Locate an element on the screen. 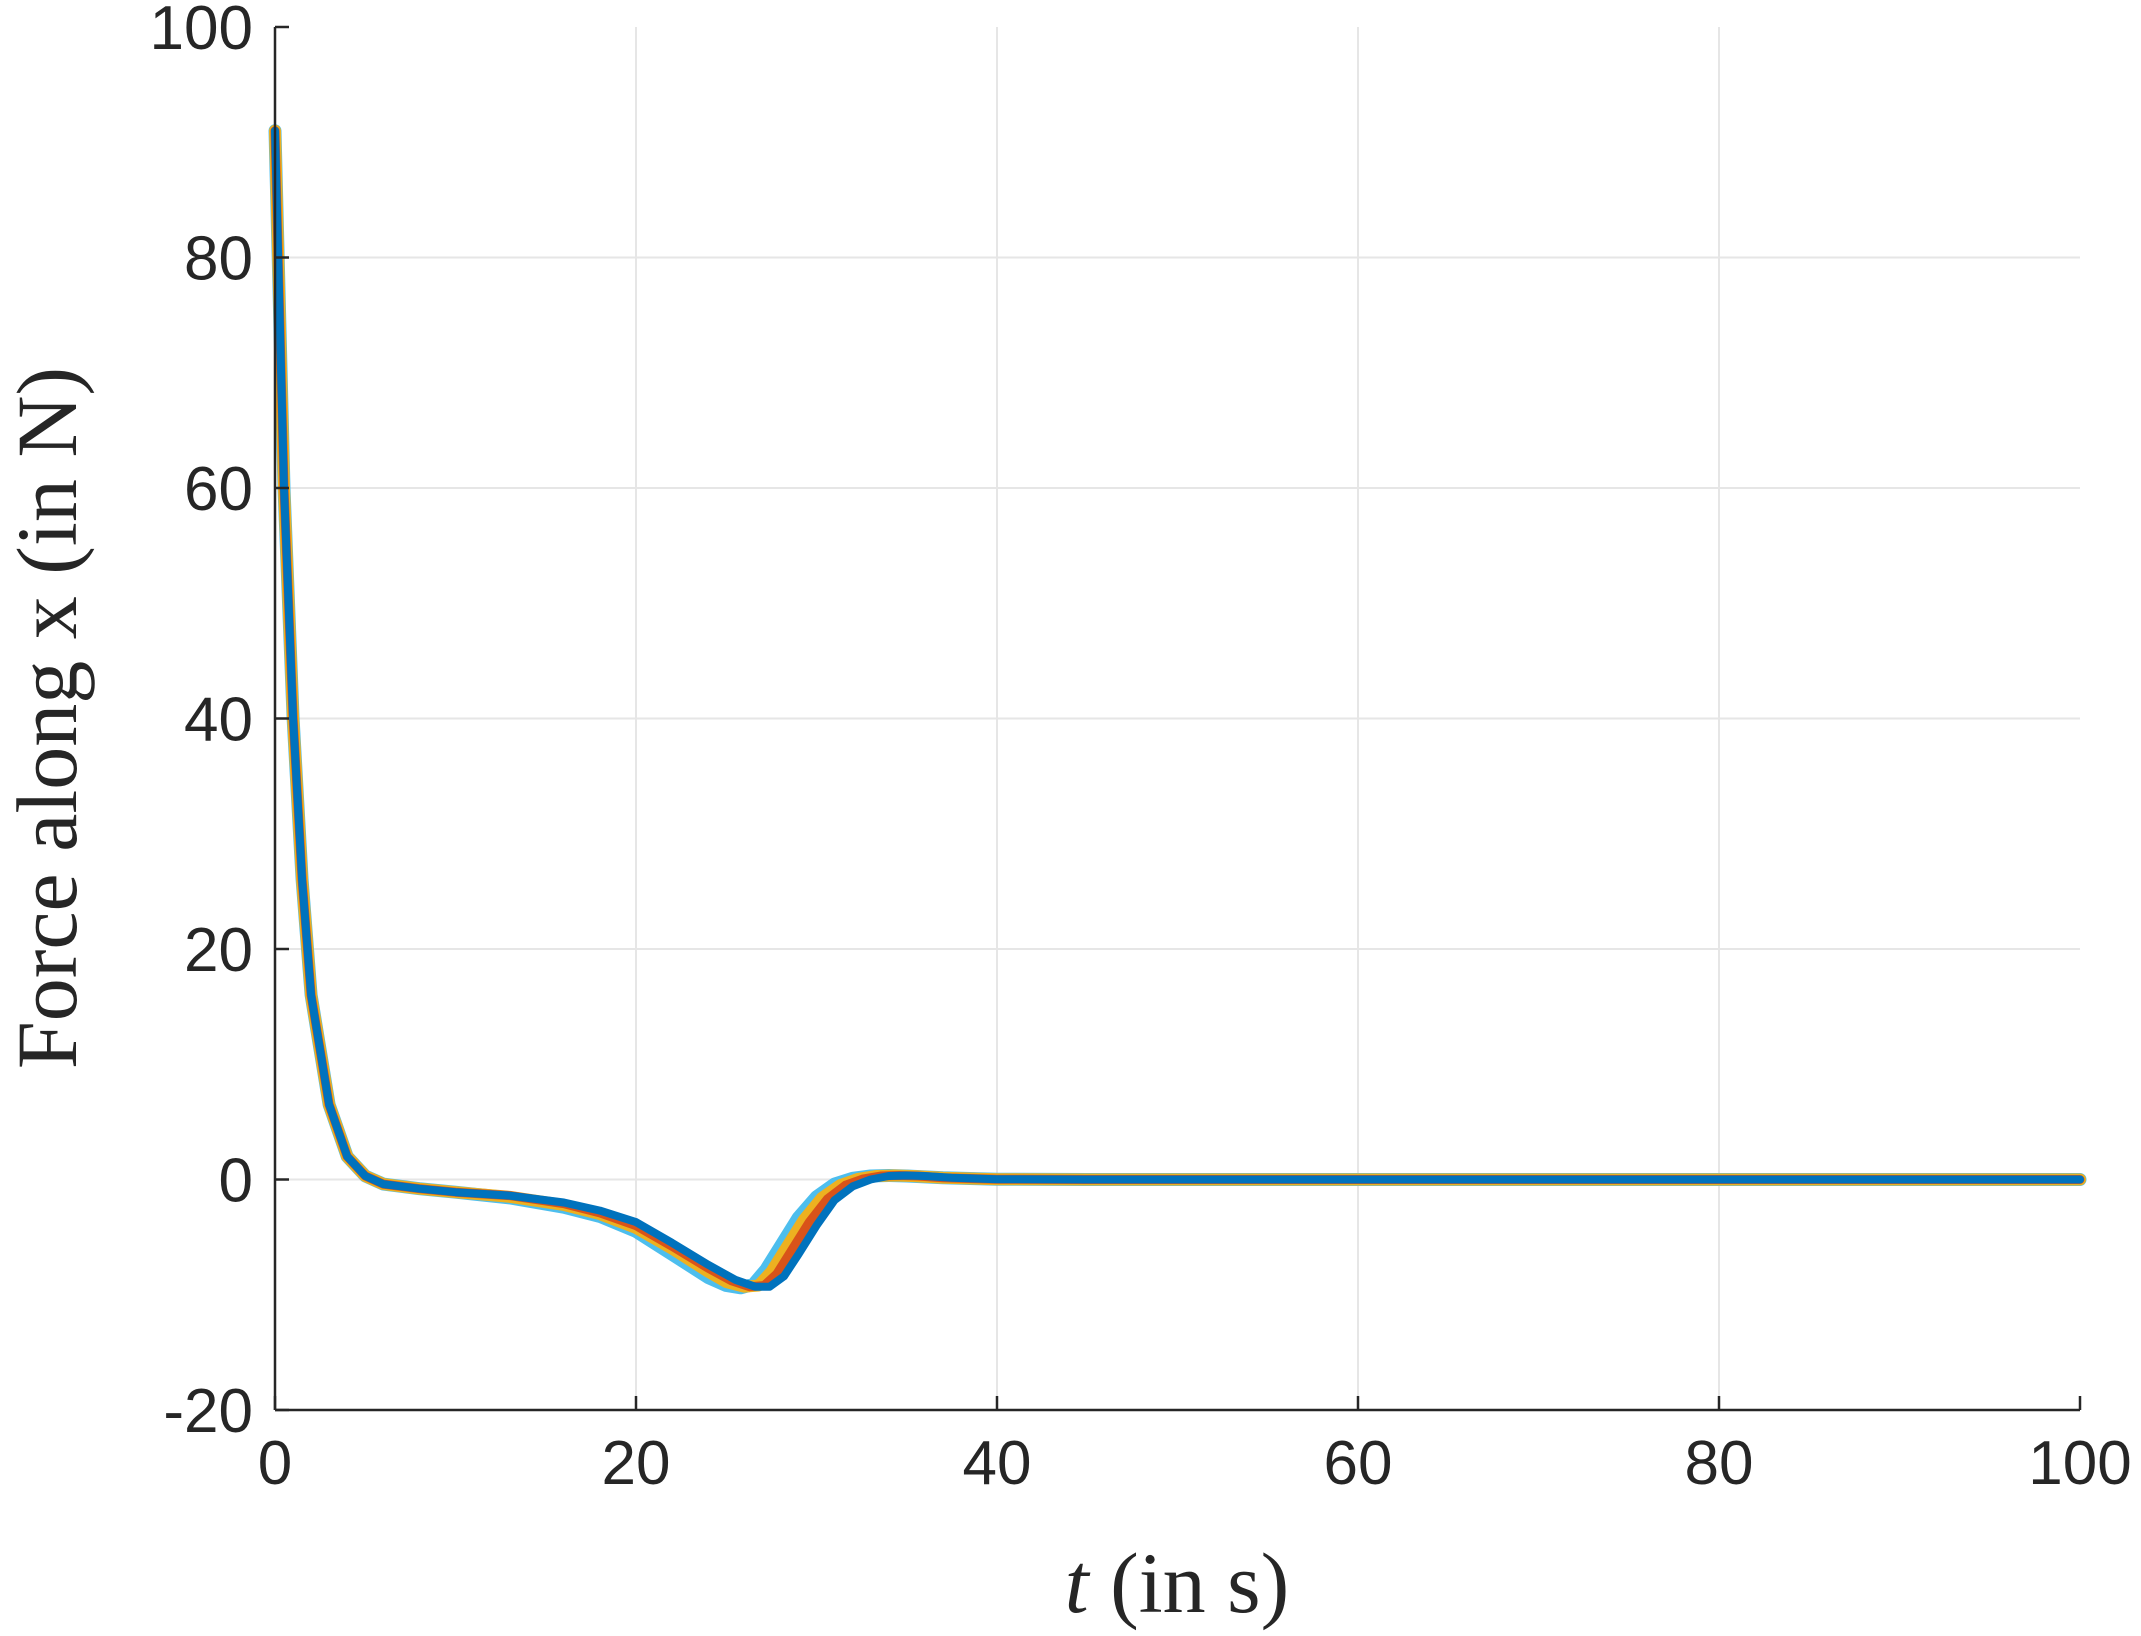 The width and height of the screenshot is (2141, 1636). y-tick-label: 100 is located at coordinates (201, 31).